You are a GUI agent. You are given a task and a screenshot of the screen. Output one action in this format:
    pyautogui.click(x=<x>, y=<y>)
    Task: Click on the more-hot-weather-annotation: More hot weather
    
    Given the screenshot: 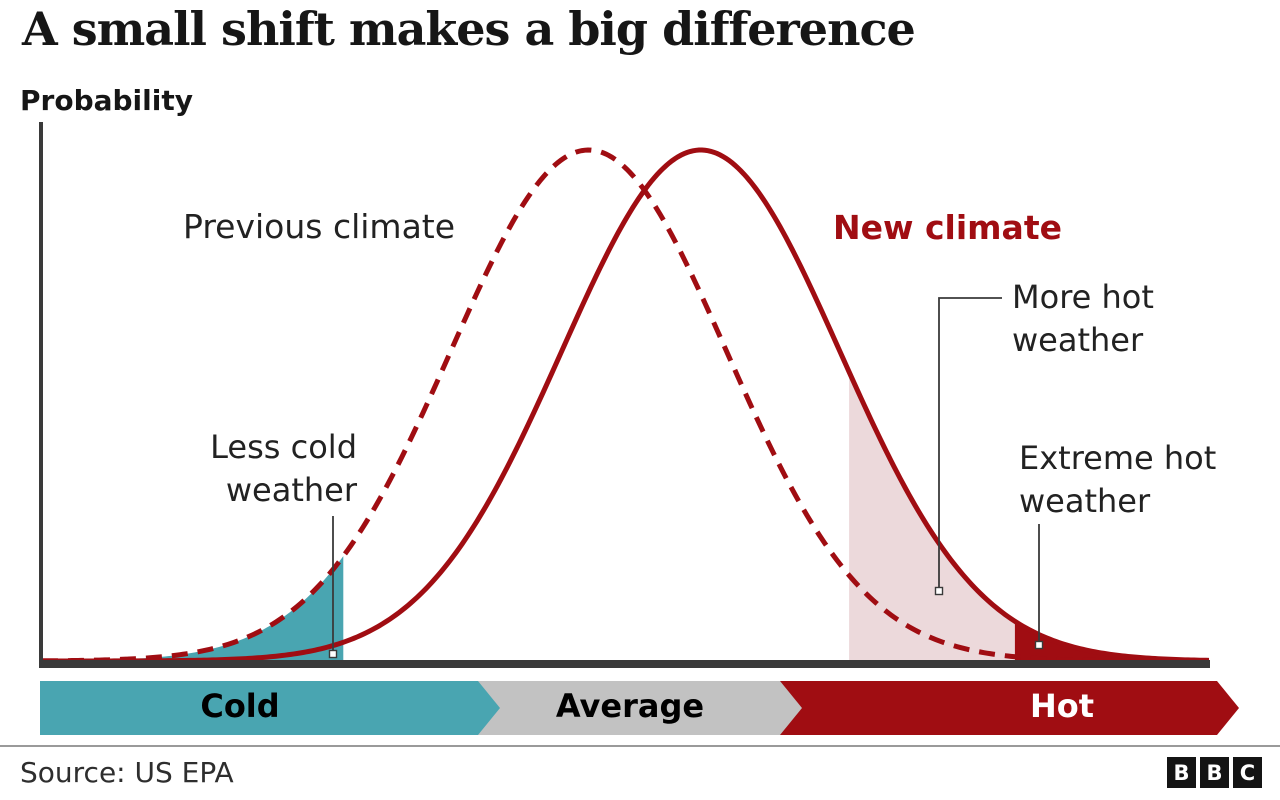 What is the action you would take?
    pyautogui.click(x=1083, y=318)
    